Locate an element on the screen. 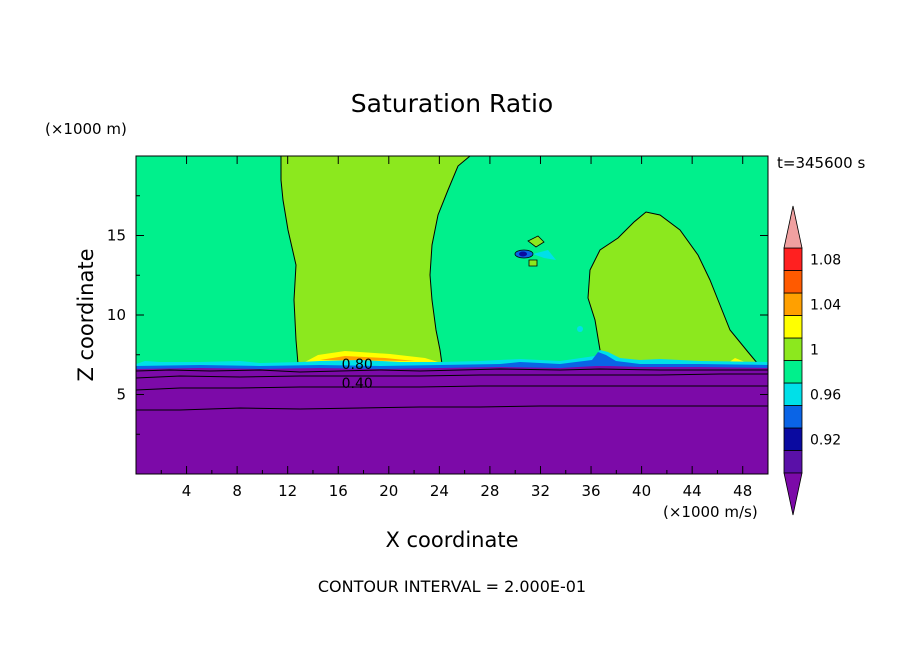 Image resolution: width=904 pixels, height=659 pixels. moist-dome-right is located at coordinates (673, 288).